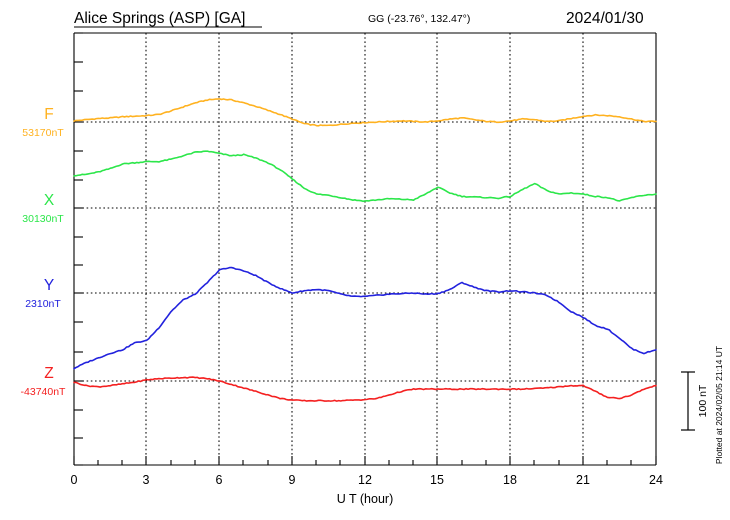  I want to click on scale-bar: 100 nT, so click(695, 401).